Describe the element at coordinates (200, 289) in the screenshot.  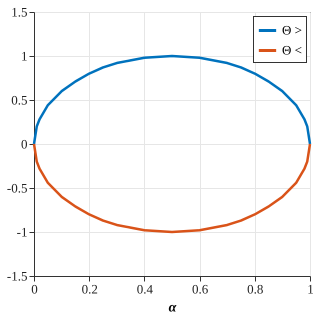
I see `x-tick-label: 0.6` at that location.